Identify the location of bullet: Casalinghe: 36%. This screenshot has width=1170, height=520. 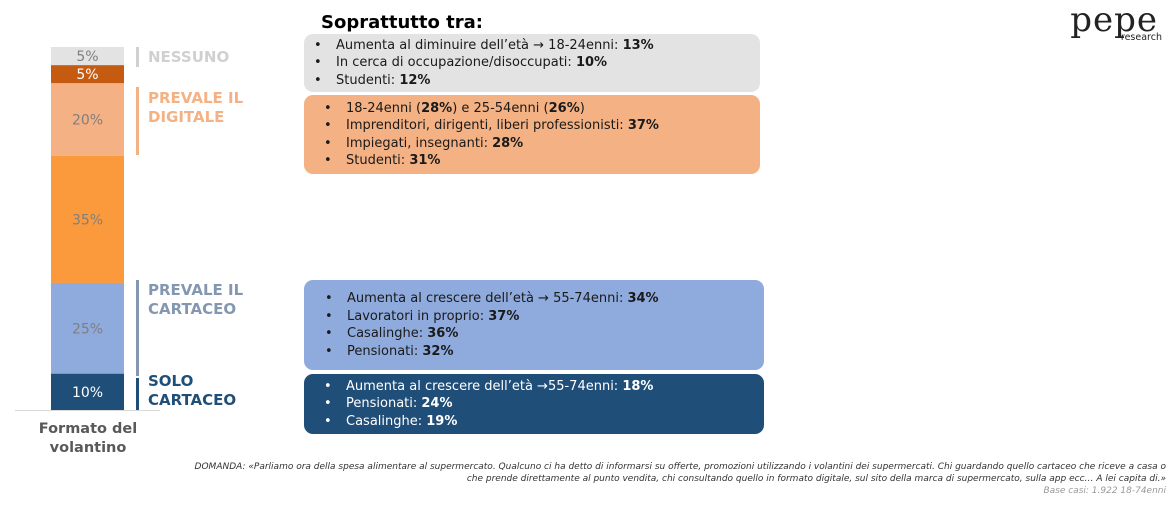
(539, 334).